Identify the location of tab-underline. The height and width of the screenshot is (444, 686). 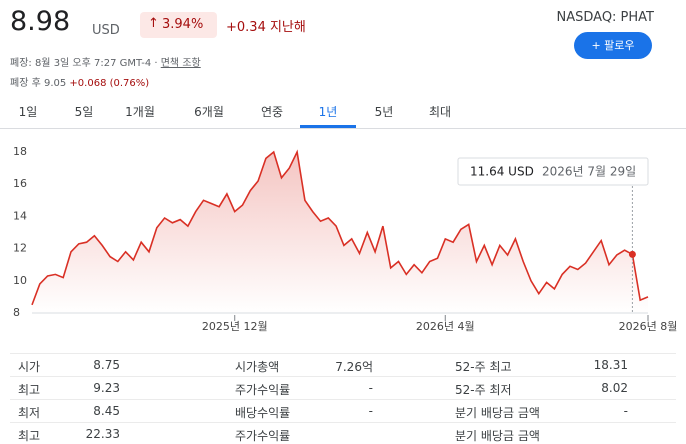
(328, 126).